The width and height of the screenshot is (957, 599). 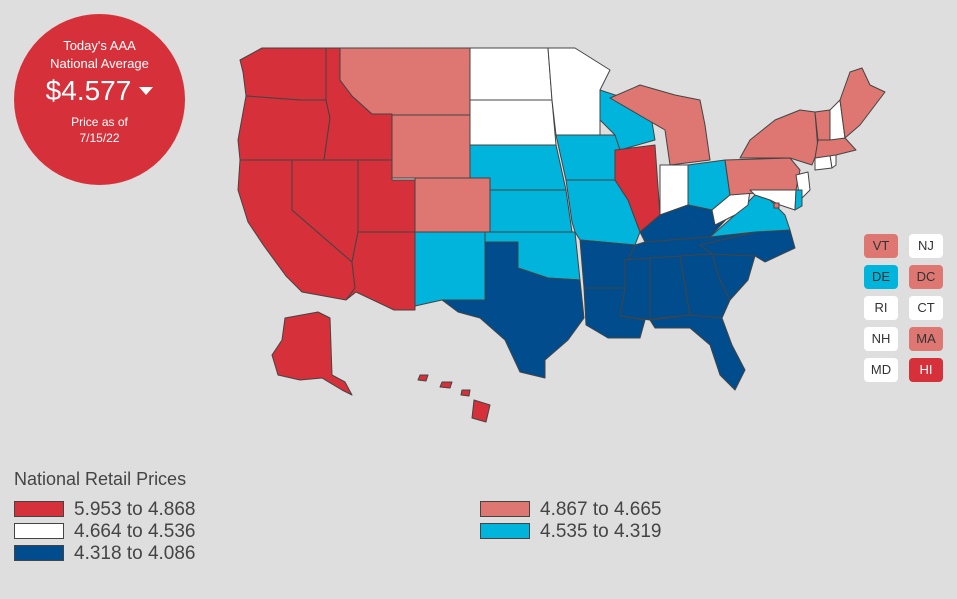 I want to click on chevron-down-icon, so click(x=146, y=90).